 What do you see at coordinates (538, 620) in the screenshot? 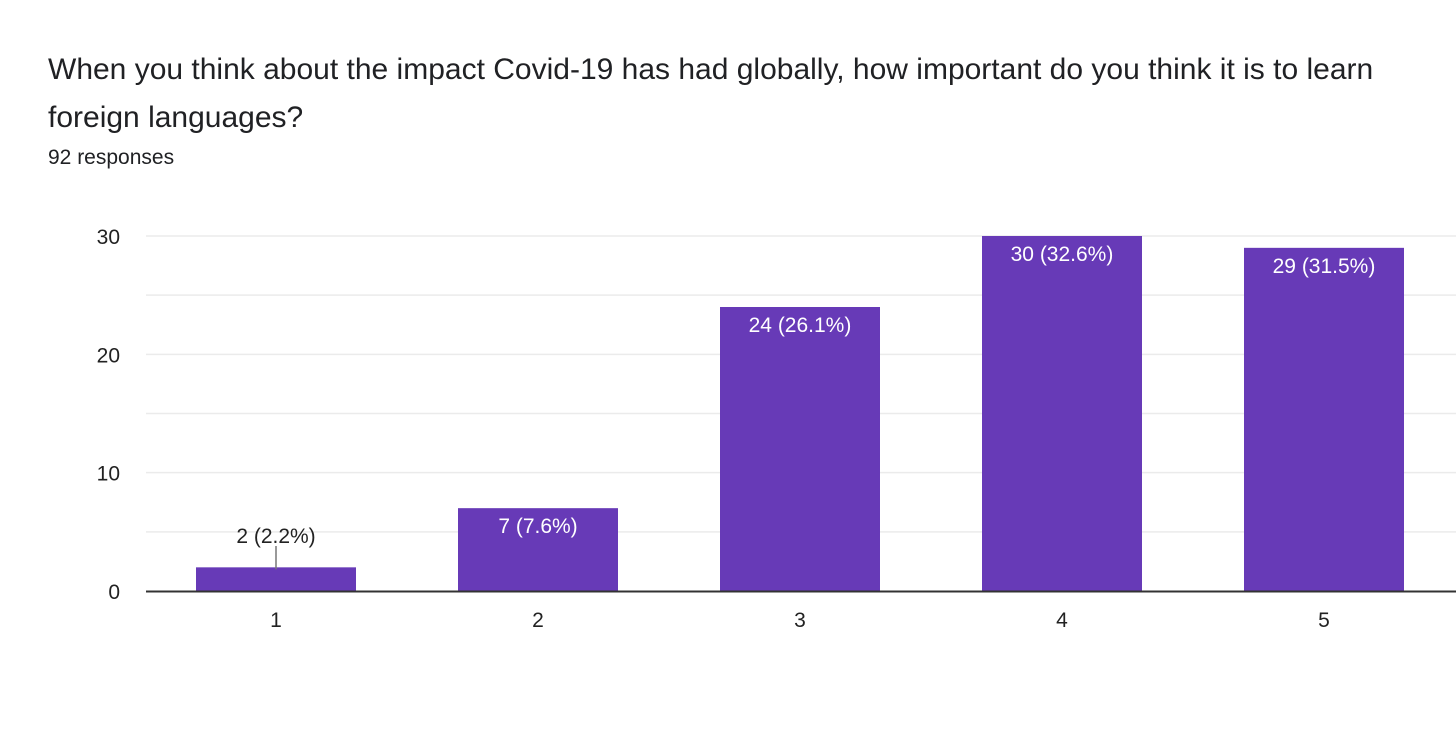
I see `x-tick-label: 2` at bounding box center [538, 620].